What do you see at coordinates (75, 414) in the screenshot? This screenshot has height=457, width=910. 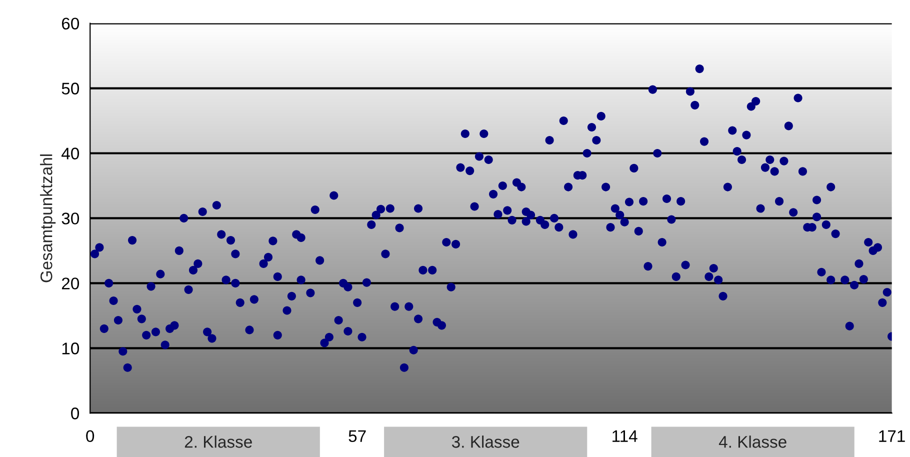 I see `y-tick-label: 0` at bounding box center [75, 414].